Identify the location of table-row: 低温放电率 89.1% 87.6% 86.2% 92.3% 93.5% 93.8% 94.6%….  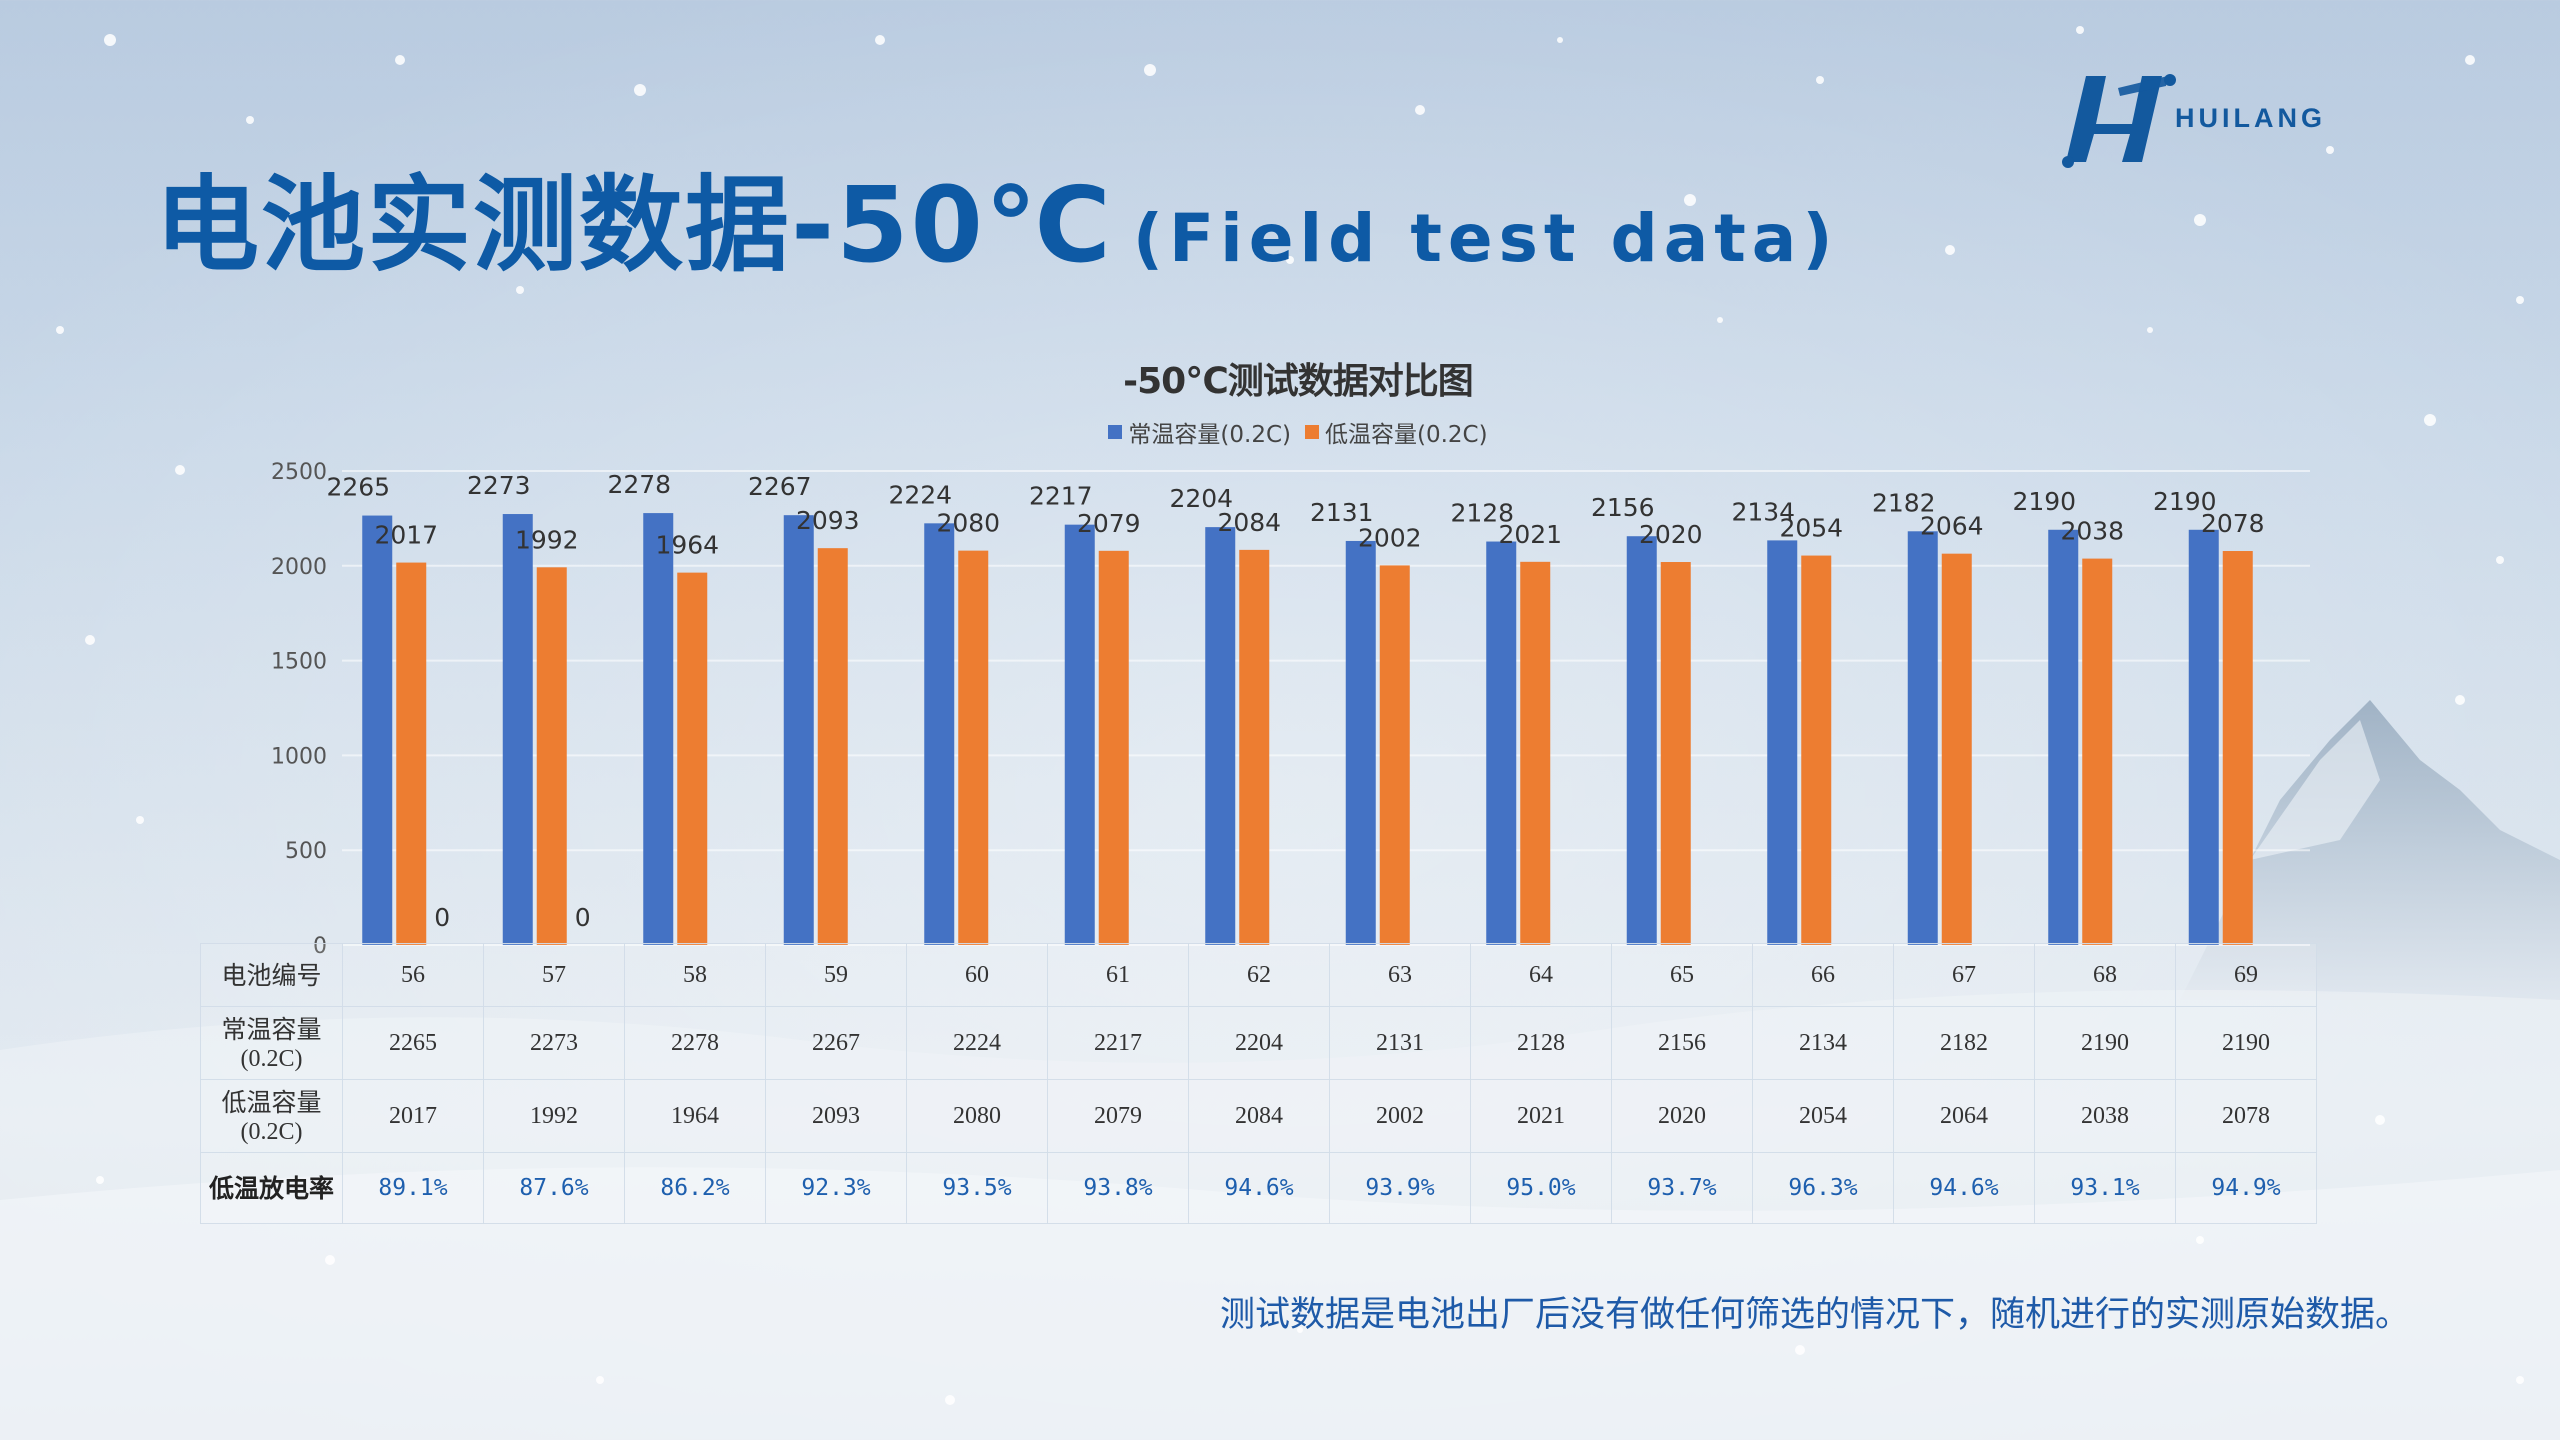
(1258, 1188).